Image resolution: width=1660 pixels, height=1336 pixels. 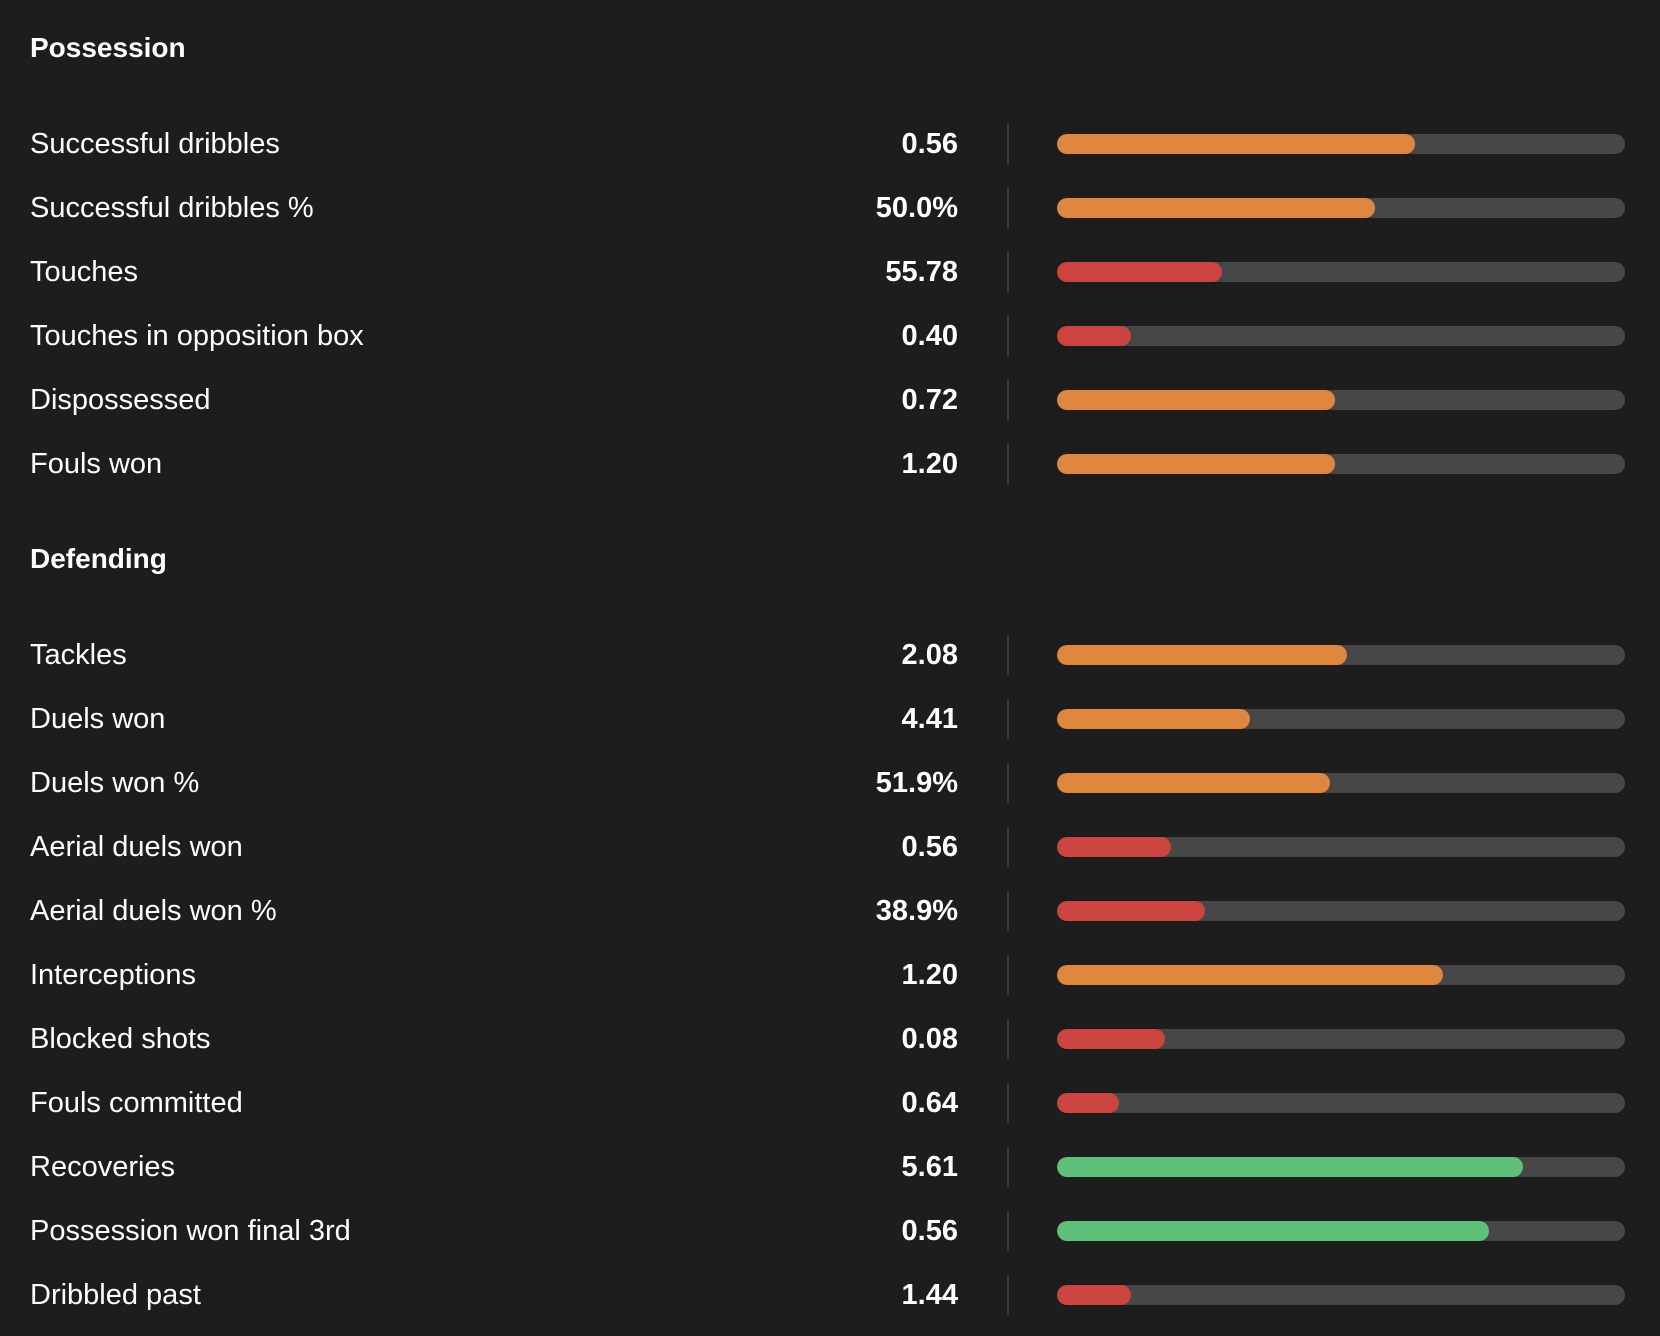 What do you see at coordinates (190, 1231) in the screenshot?
I see `stat-label: Possession won final 3rd` at bounding box center [190, 1231].